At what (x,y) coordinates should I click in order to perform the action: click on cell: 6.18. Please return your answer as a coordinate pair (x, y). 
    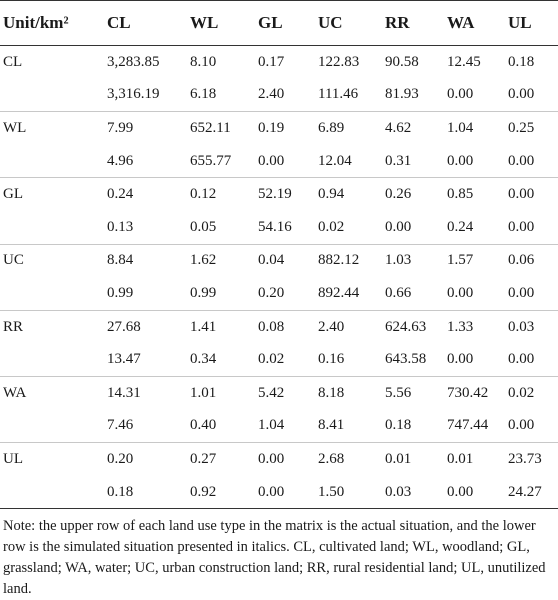
    Looking at the image, I should click on (221, 95).